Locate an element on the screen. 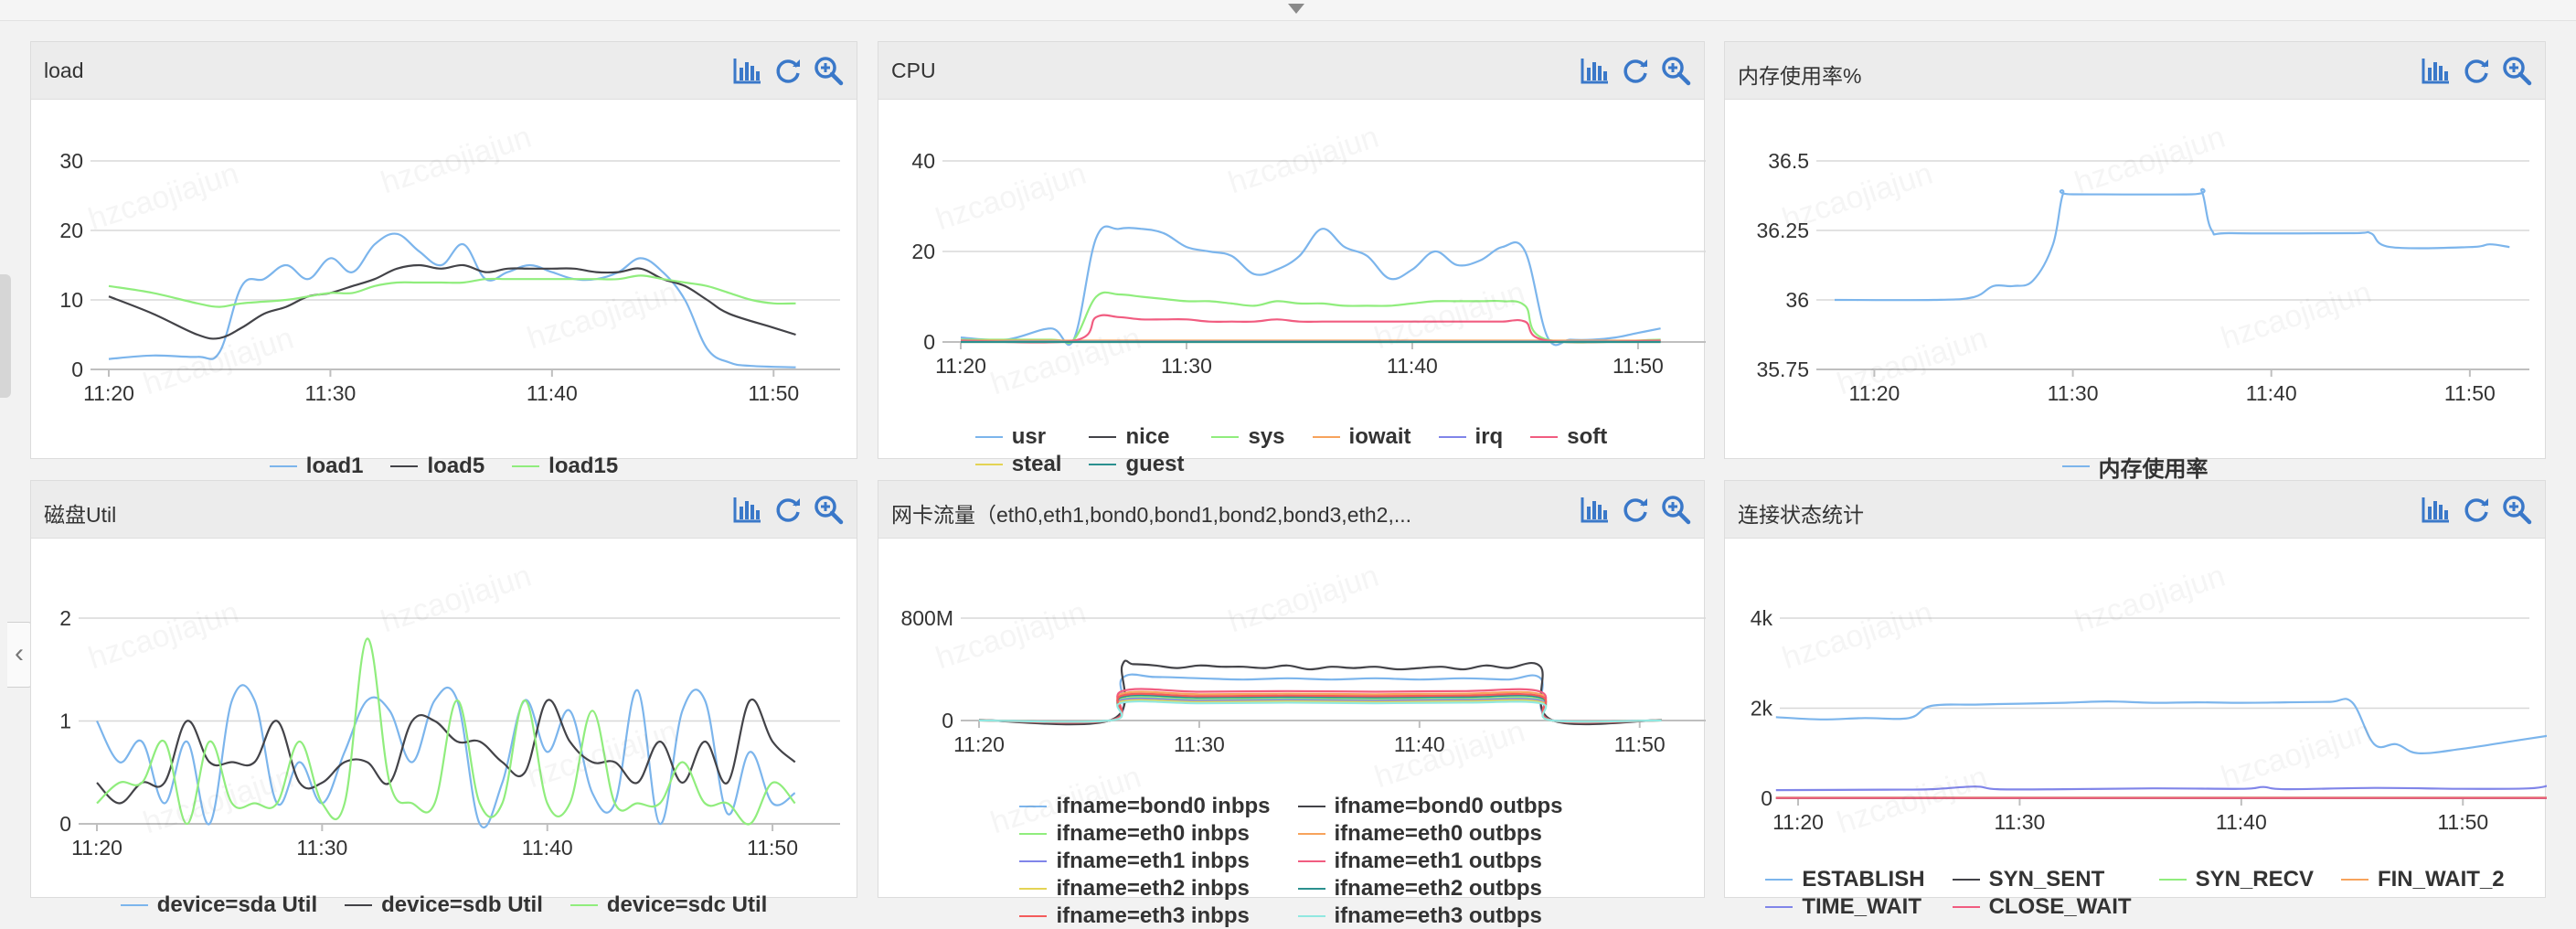 The image size is (2576, 929). legend-item: SYN_RECV is located at coordinates (2236, 880).